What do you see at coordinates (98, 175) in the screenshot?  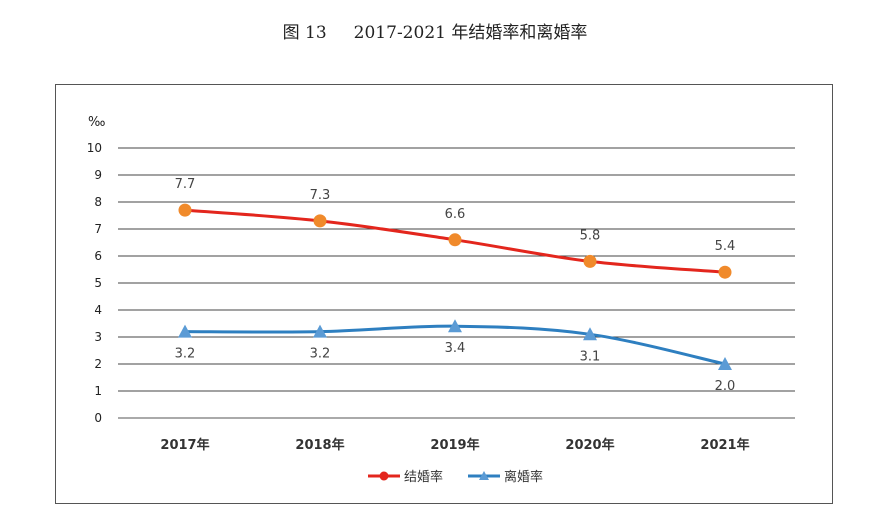 I see `y-tick-label: 9` at bounding box center [98, 175].